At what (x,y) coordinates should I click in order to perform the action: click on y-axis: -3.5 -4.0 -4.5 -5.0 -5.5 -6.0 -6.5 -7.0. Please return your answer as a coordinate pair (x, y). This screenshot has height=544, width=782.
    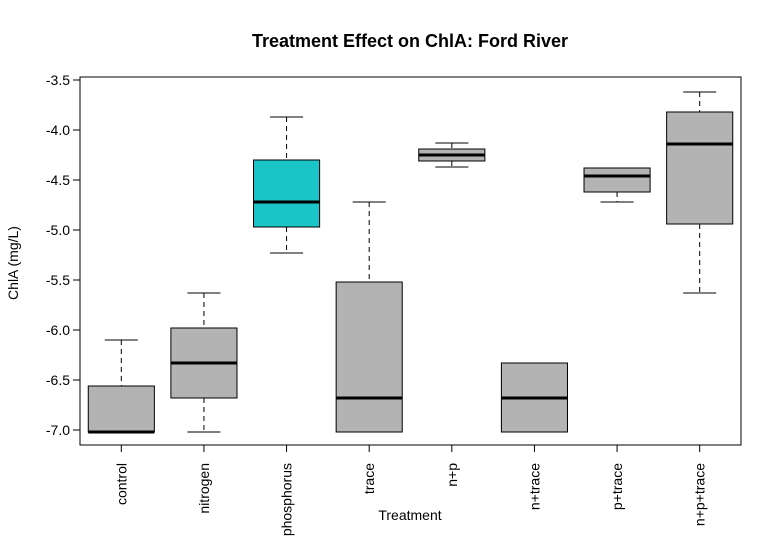
    Looking at the image, I should click on (63, 255).